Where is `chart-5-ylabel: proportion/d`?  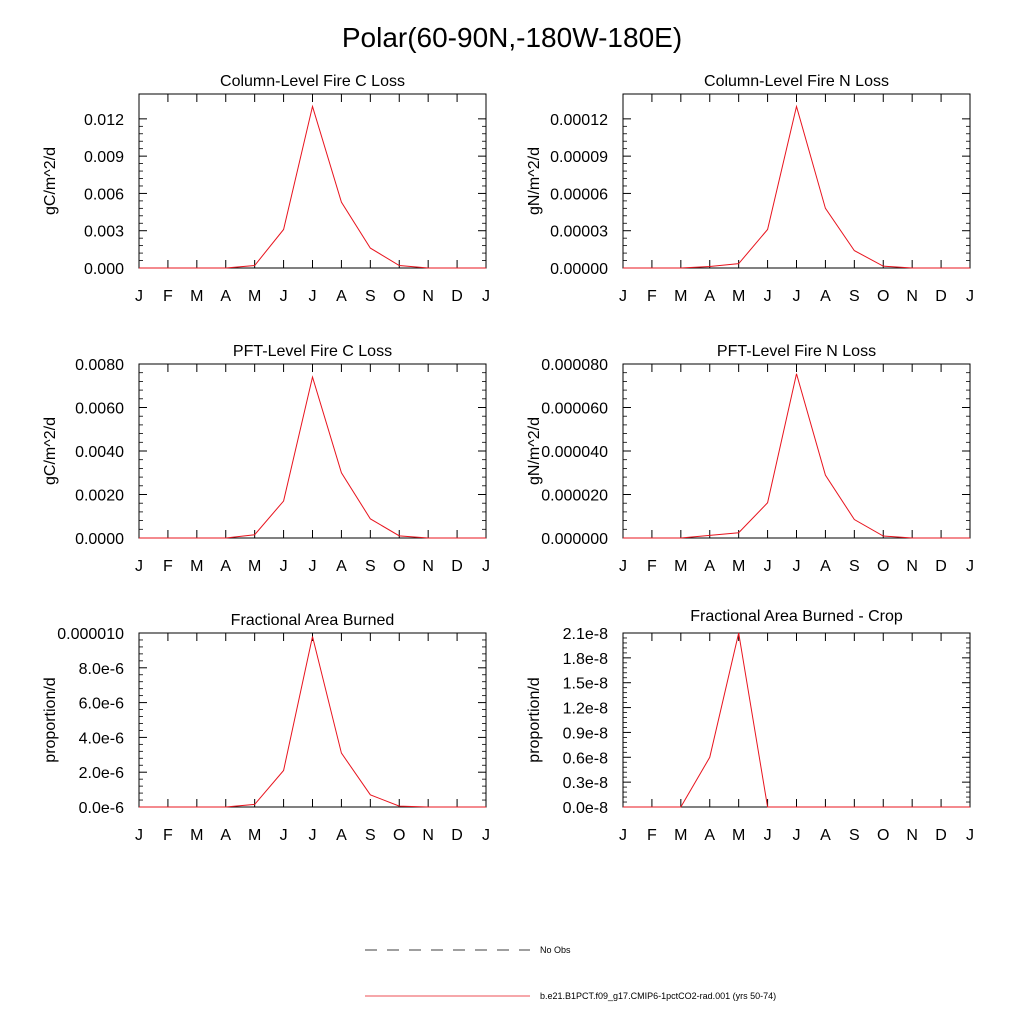 chart-5-ylabel: proportion/d is located at coordinates (50, 719).